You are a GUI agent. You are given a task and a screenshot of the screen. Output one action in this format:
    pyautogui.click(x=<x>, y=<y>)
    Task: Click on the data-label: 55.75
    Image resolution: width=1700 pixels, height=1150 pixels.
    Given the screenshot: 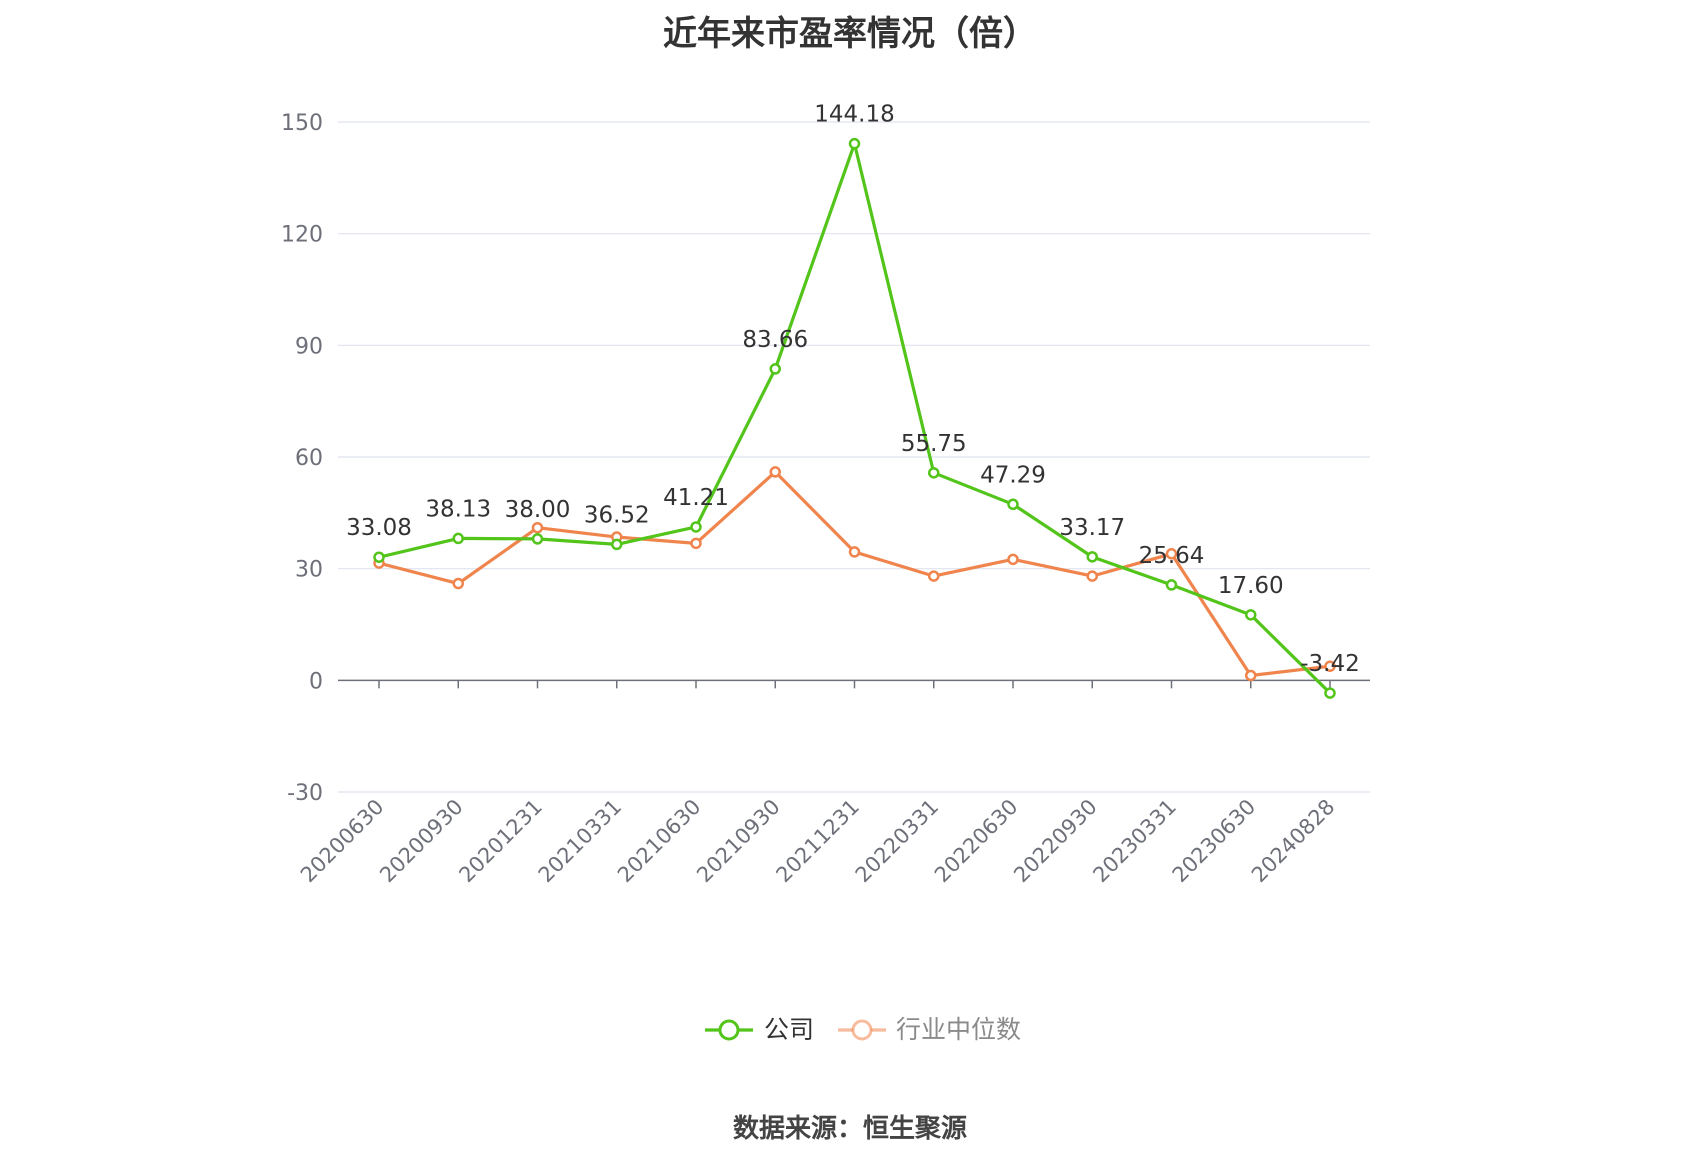 What is the action you would take?
    pyautogui.click(x=934, y=444)
    